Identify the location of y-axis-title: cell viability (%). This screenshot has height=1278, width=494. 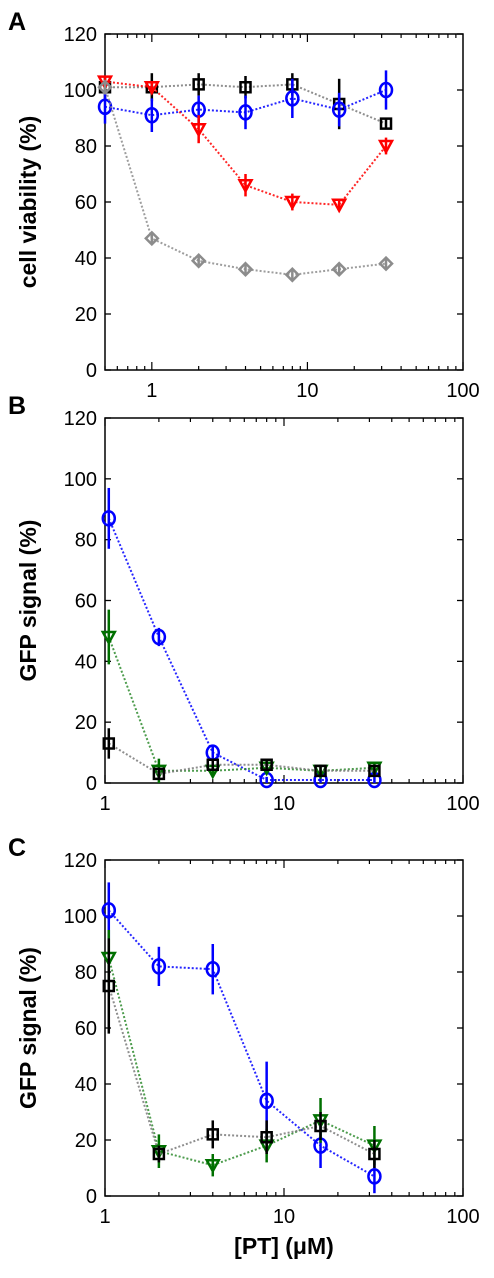
(28, 202).